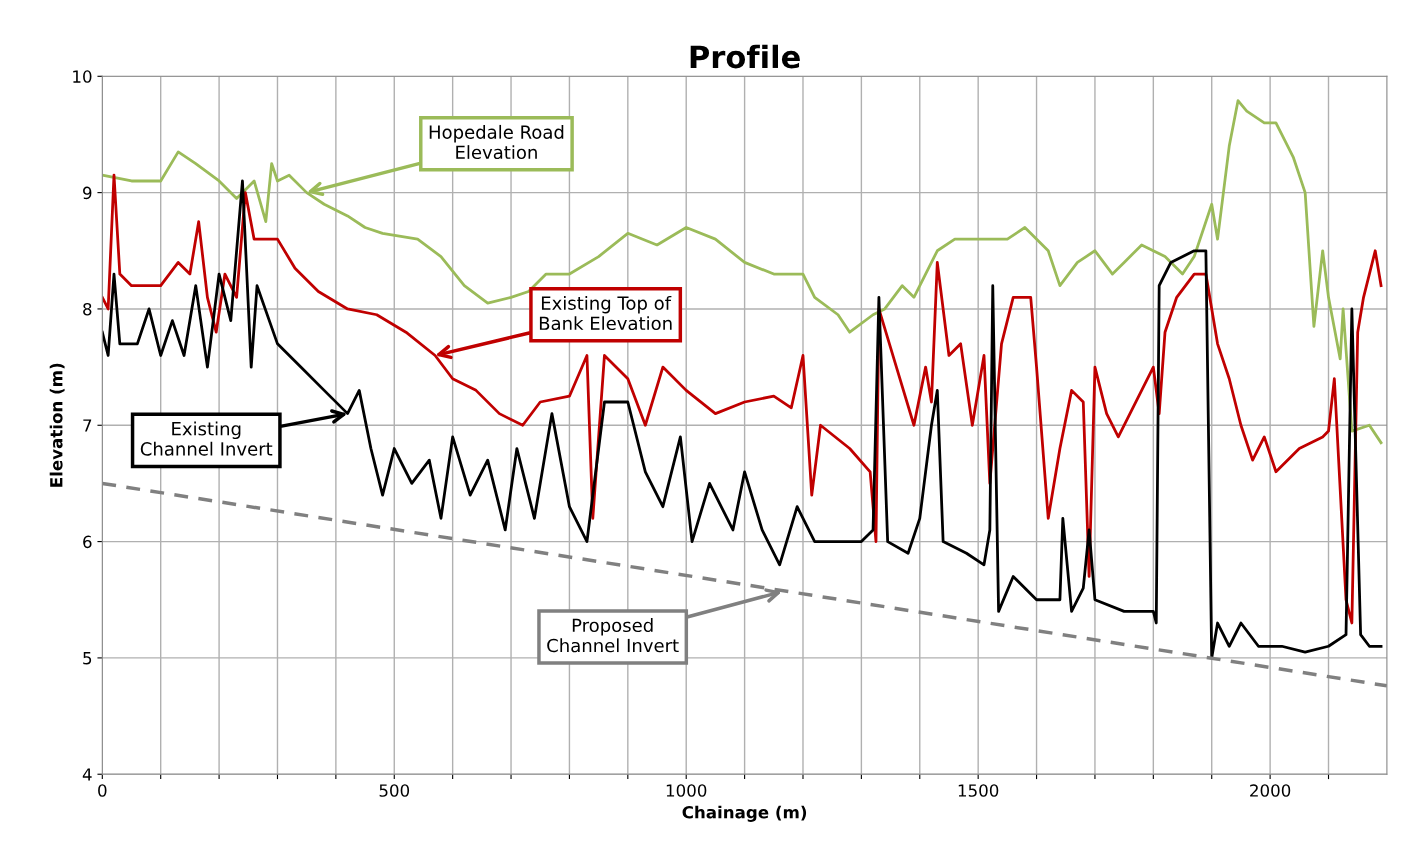 This screenshot has width=1421, height=867. Describe the element at coordinates (87, 193) in the screenshot. I see `y-tick-label: 9` at that location.